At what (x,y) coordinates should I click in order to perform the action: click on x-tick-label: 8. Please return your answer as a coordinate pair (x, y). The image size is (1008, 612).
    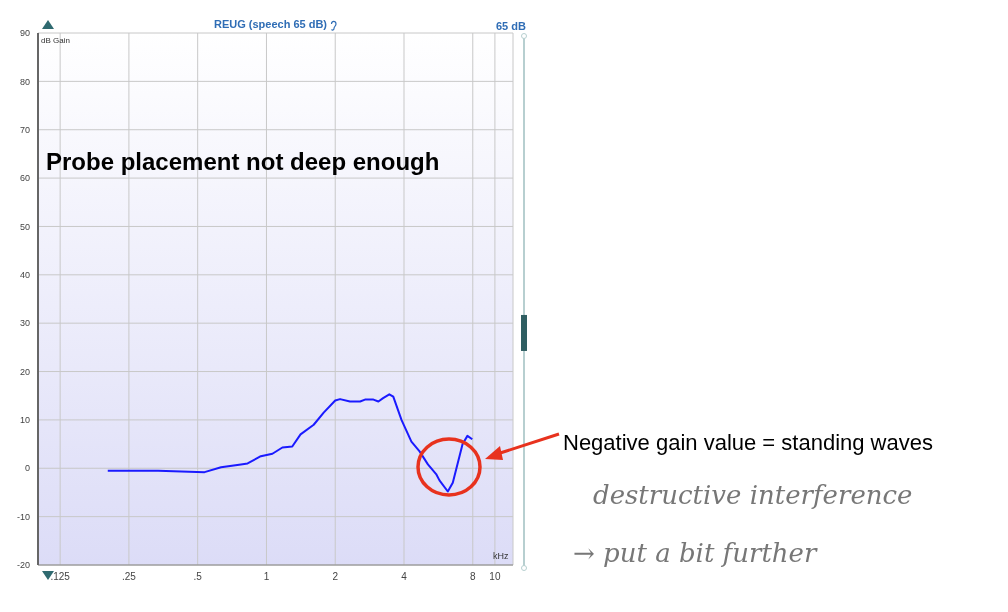
    Looking at the image, I should click on (472, 577).